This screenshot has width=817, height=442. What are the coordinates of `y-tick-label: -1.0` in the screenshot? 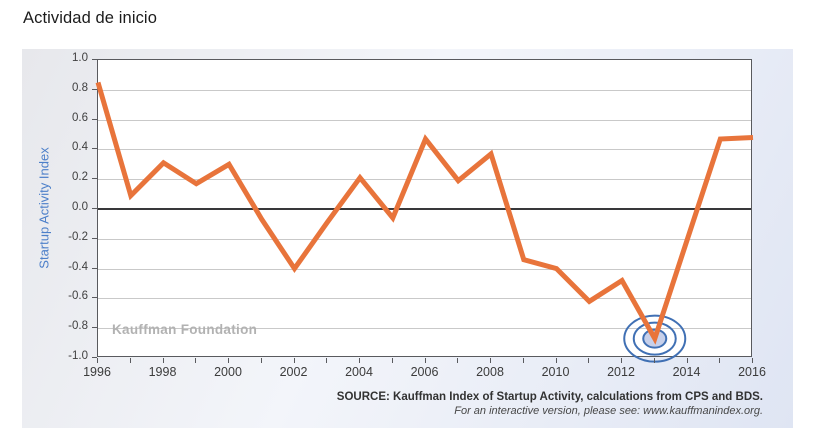 It's located at (78, 356).